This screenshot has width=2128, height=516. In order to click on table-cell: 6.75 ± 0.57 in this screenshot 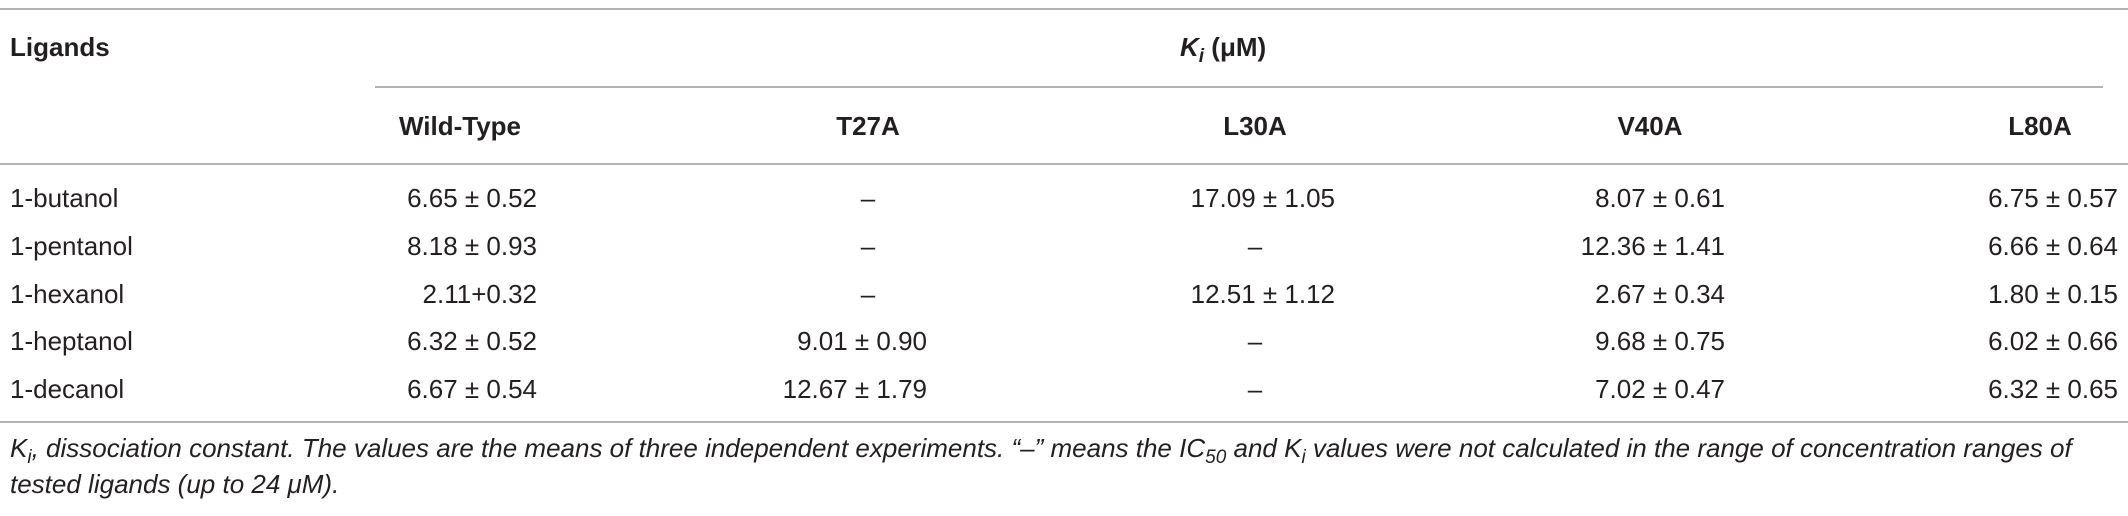, I will do `click(2053, 198)`.